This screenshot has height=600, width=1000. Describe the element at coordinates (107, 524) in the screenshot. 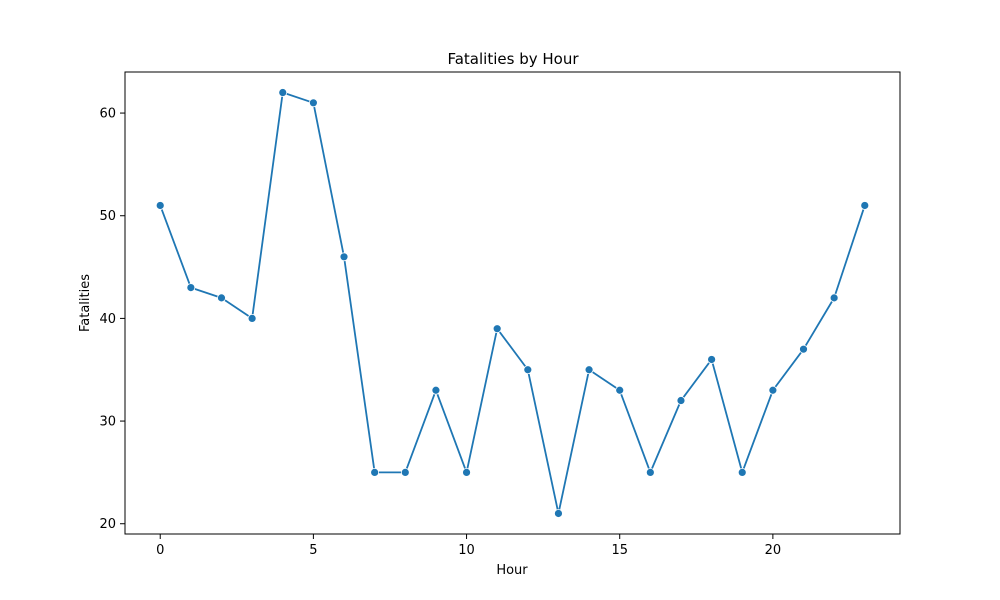

I see `y-tick-label: 20` at that location.